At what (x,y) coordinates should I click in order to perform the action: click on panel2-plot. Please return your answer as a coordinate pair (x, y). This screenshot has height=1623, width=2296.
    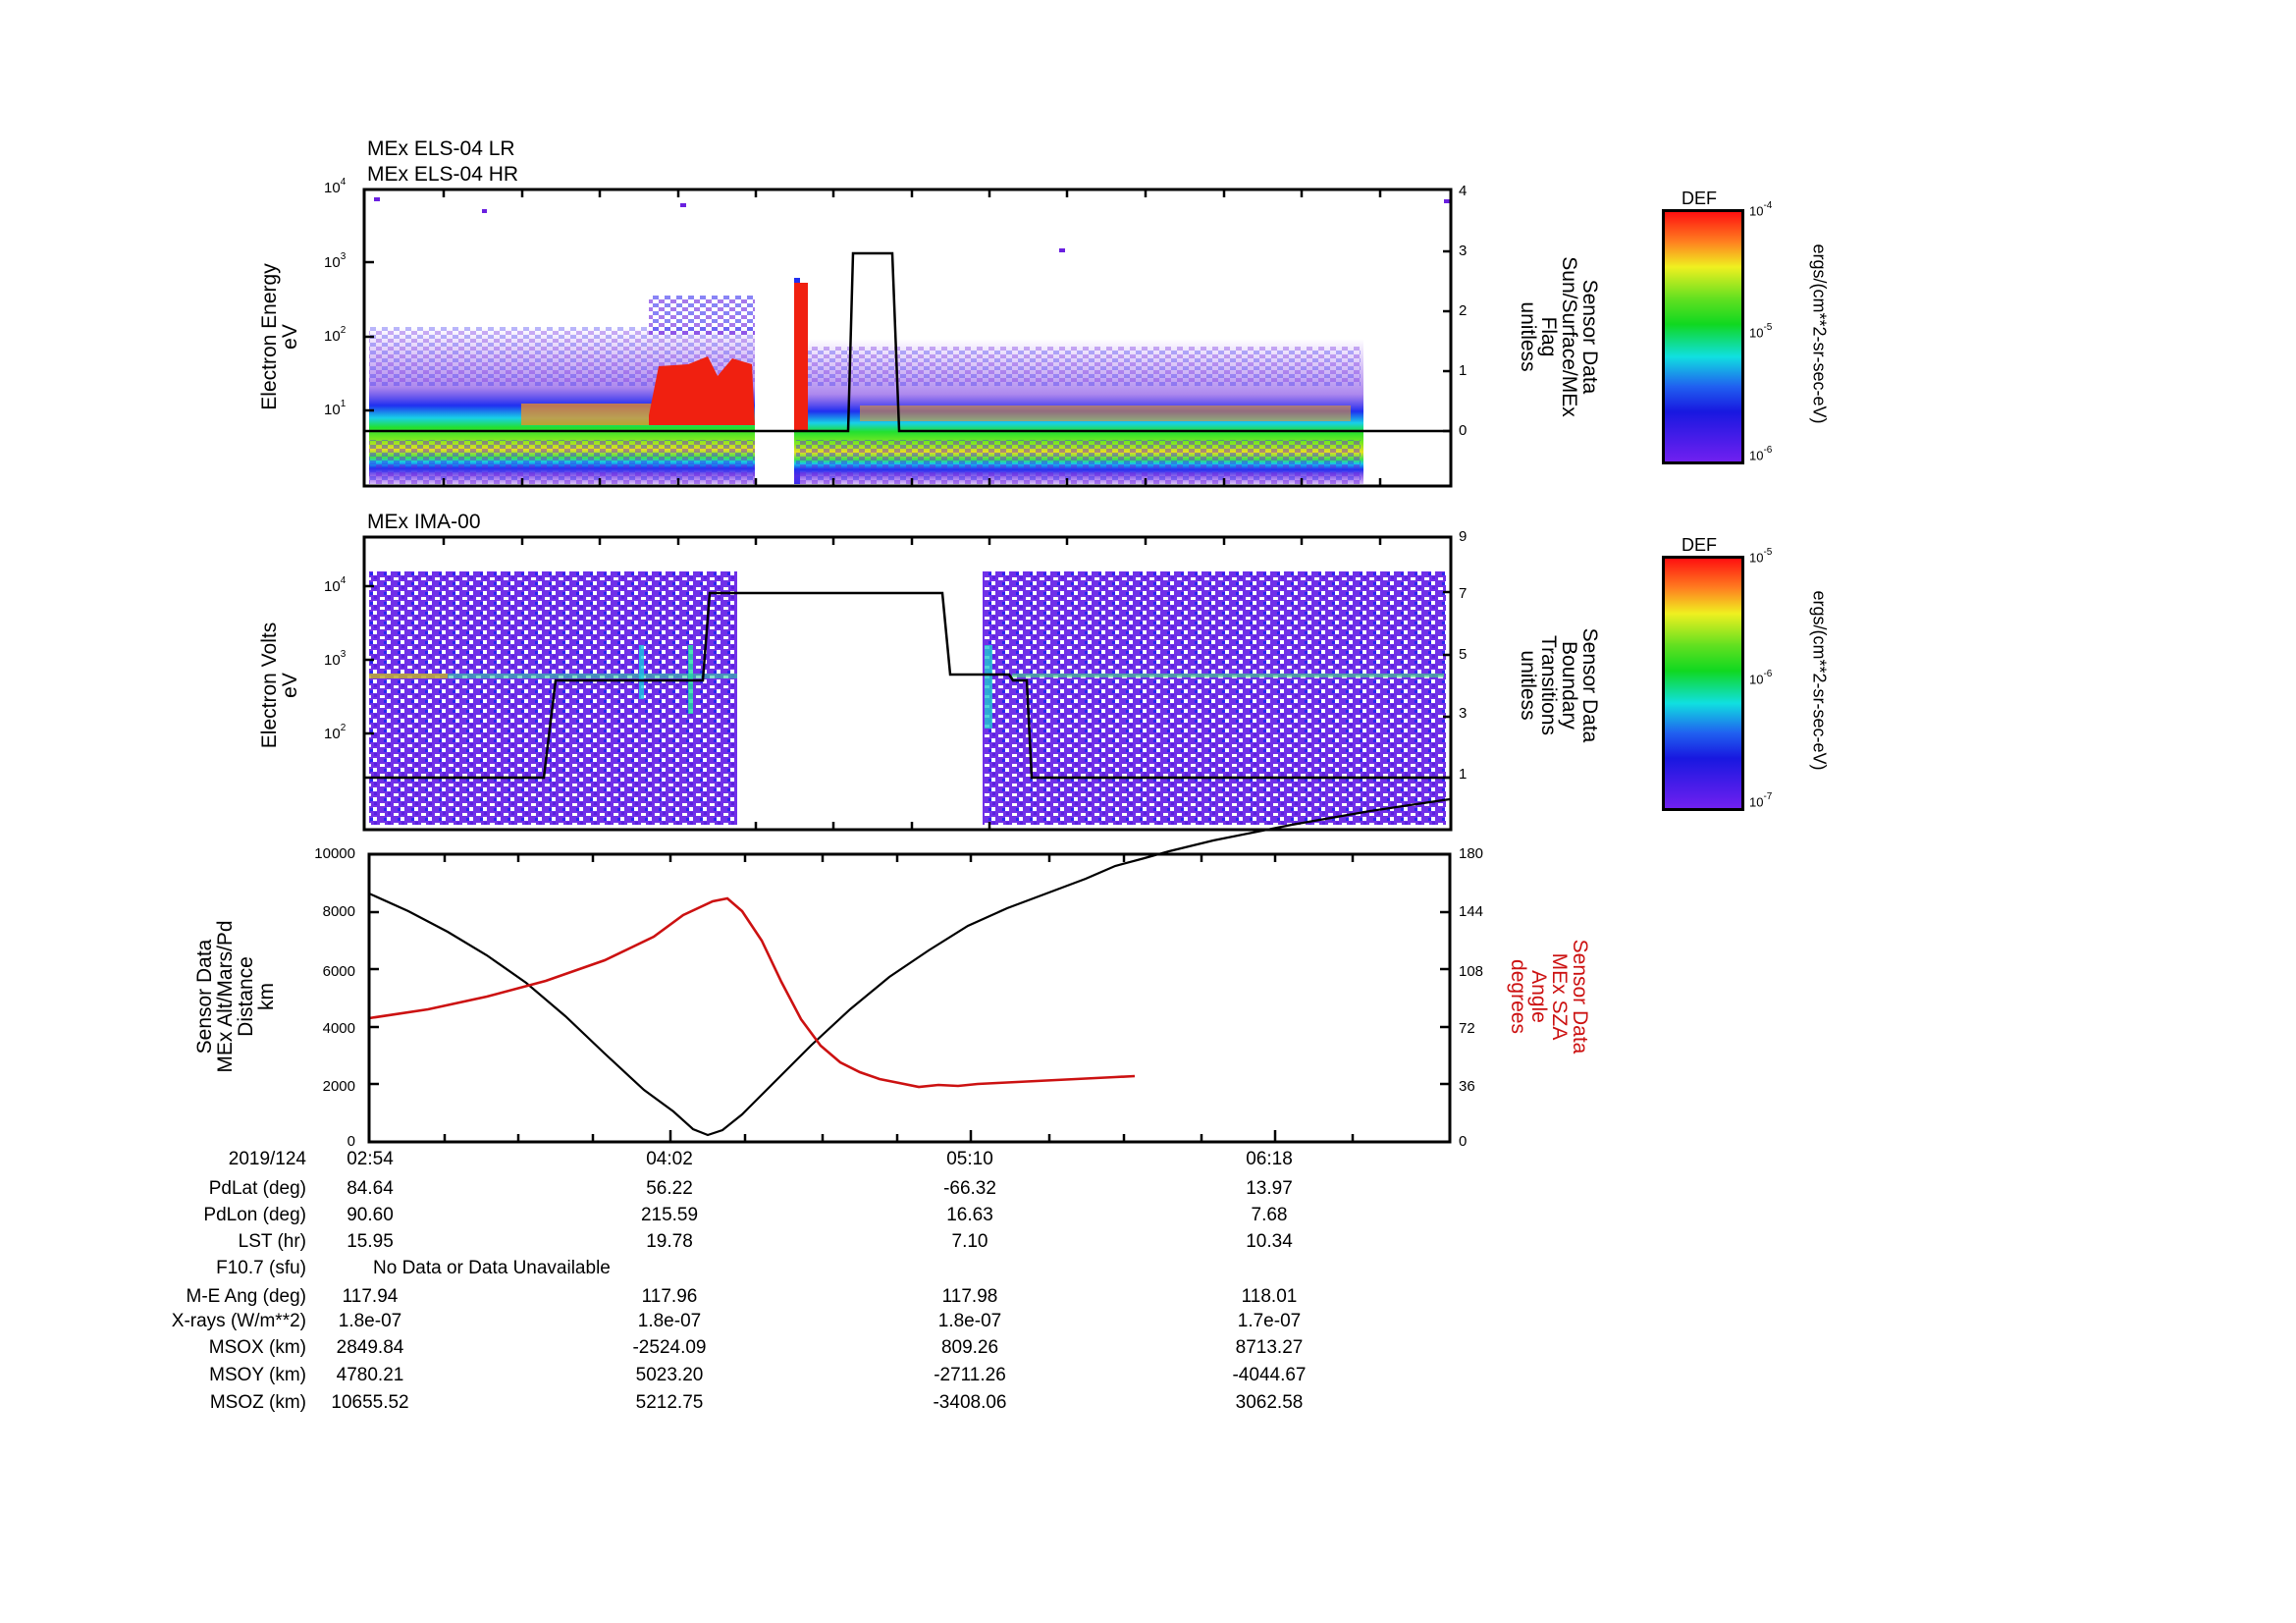
    Looking at the image, I should click on (907, 683).